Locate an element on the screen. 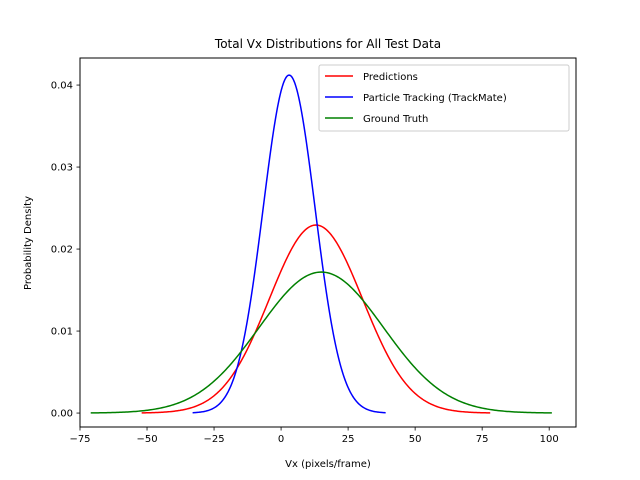 Image resolution: width=640 pixels, height=480 pixels. x-tick-label: −75 is located at coordinates (79, 439).